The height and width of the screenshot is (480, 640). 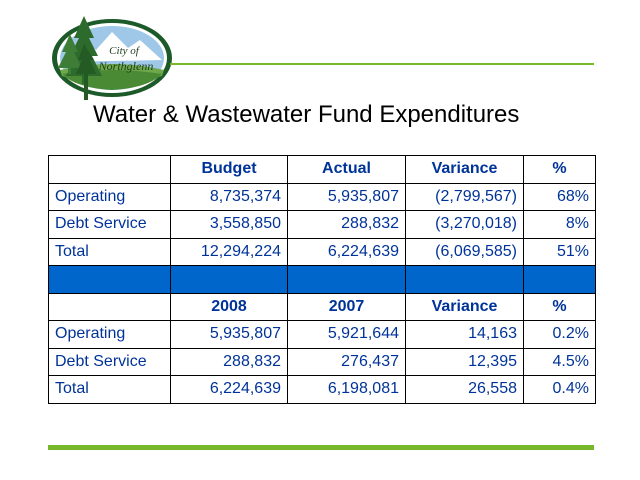 What do you see at coordinates (464, 224) in the screenshot?
I see `variance-cell: (3,270,018)` at bounding box center [464, 224].